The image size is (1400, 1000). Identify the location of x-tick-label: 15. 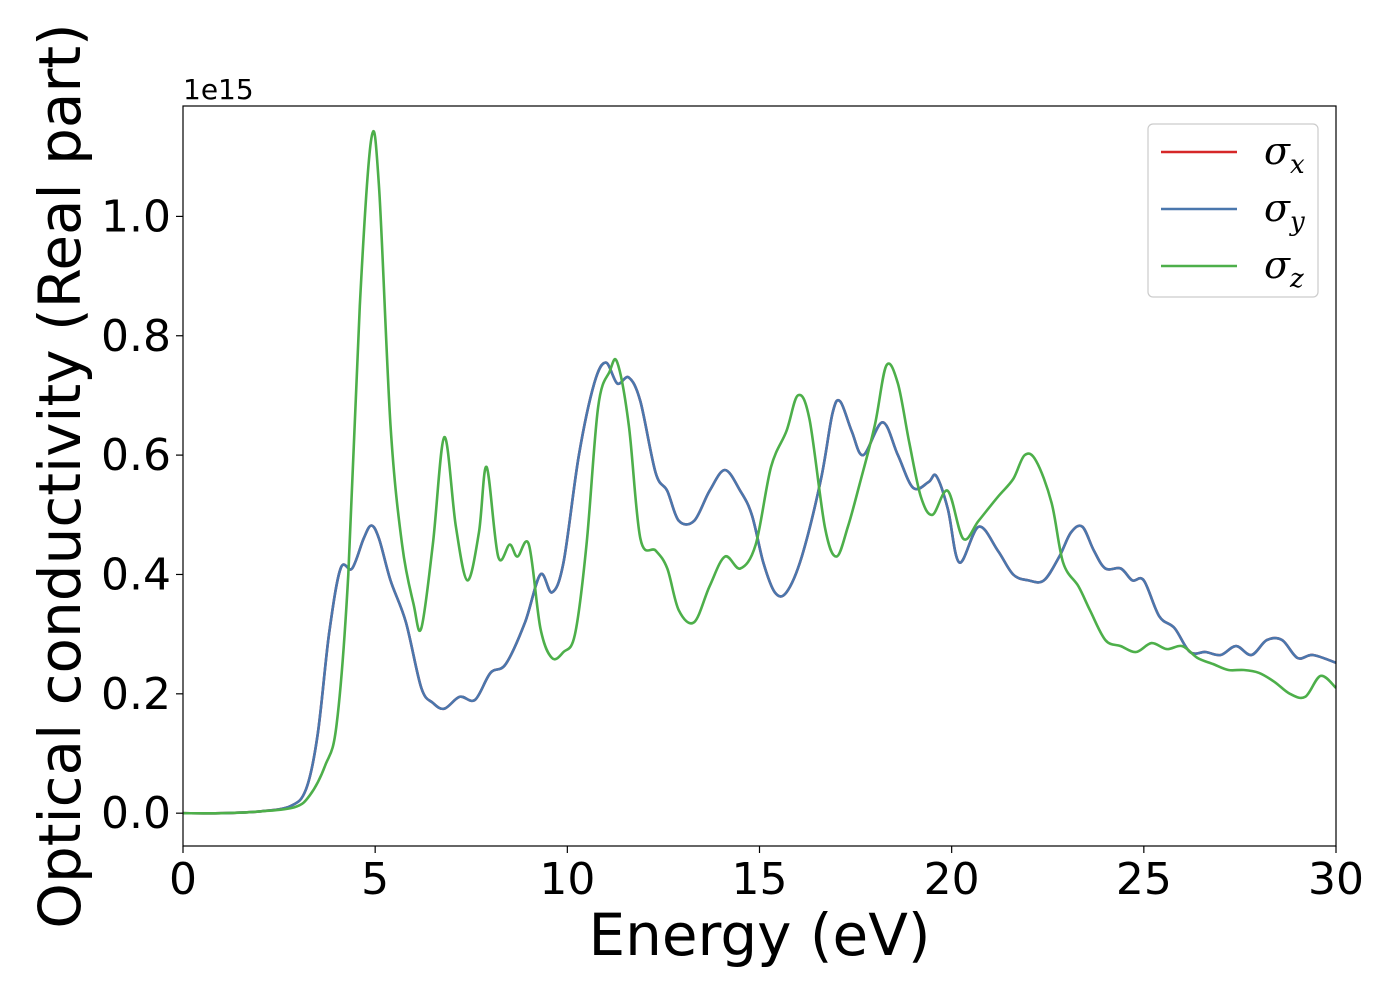
(760, 879).